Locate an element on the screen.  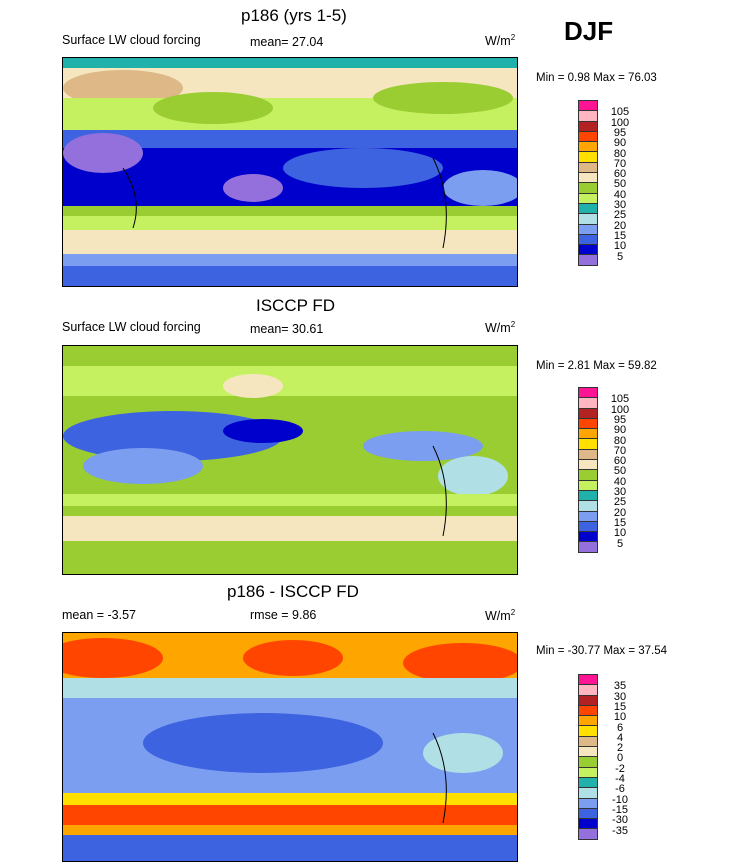
panel3-minmax: Min = -30.77 Max = 37.54 is located at coordinates (602, 651).